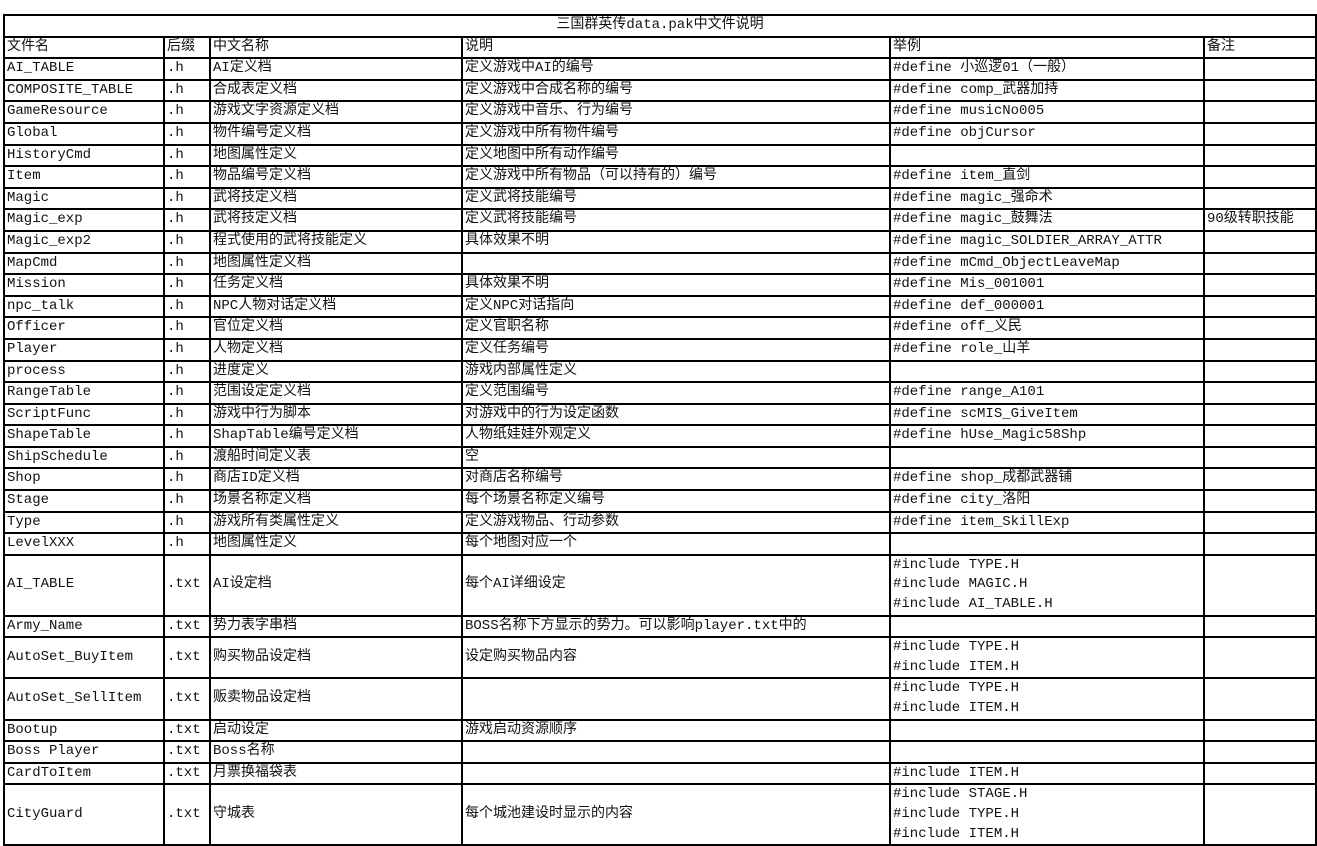 Image resolution: width=1317 pixels, height=846 pixels. I want to click on cell-chinese-name: 地图属性定义, so click(336, 544).